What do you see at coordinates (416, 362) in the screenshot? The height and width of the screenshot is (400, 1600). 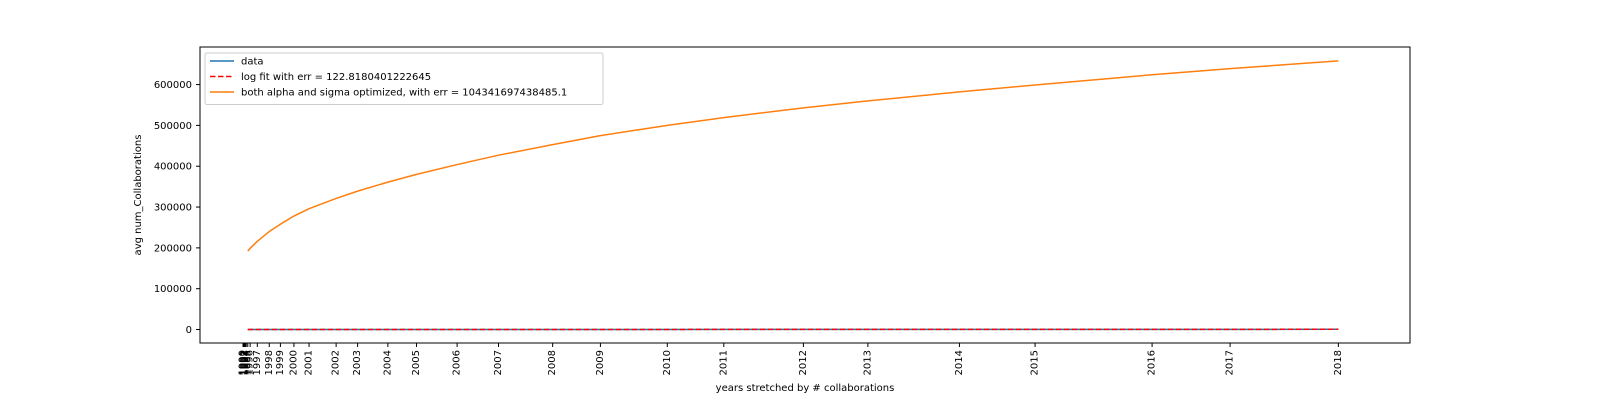 I see `x-tick-label: 2005` at bounding box center [416, 362].